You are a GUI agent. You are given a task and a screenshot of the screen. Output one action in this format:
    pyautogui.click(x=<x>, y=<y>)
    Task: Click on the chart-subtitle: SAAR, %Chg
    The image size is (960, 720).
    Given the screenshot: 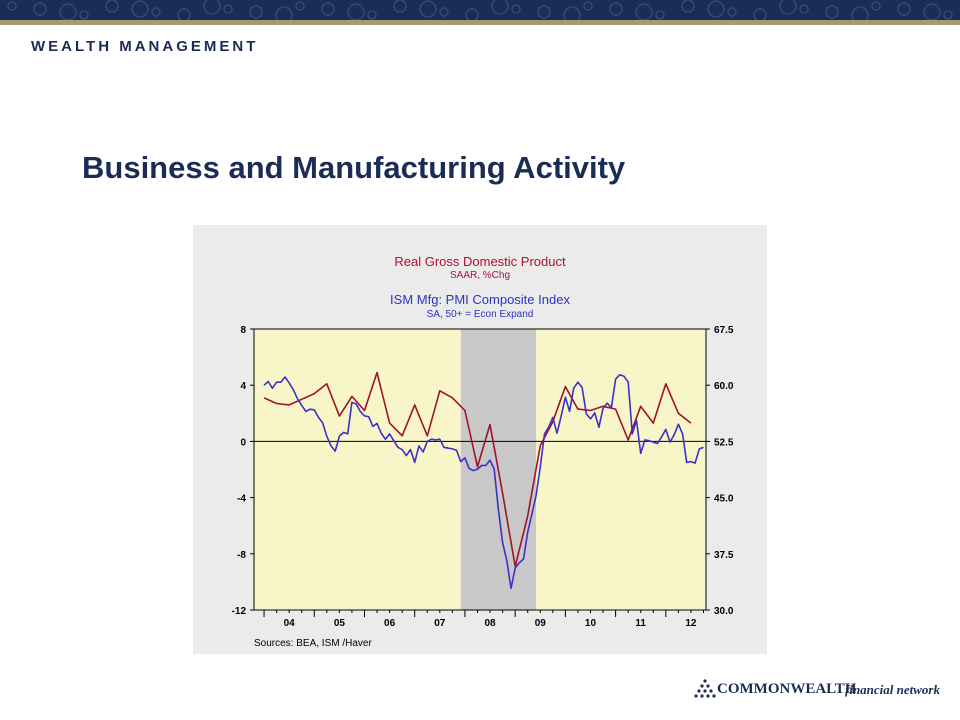 What is the action you would take?
    pyautogui.click(x=480, y=275)
    